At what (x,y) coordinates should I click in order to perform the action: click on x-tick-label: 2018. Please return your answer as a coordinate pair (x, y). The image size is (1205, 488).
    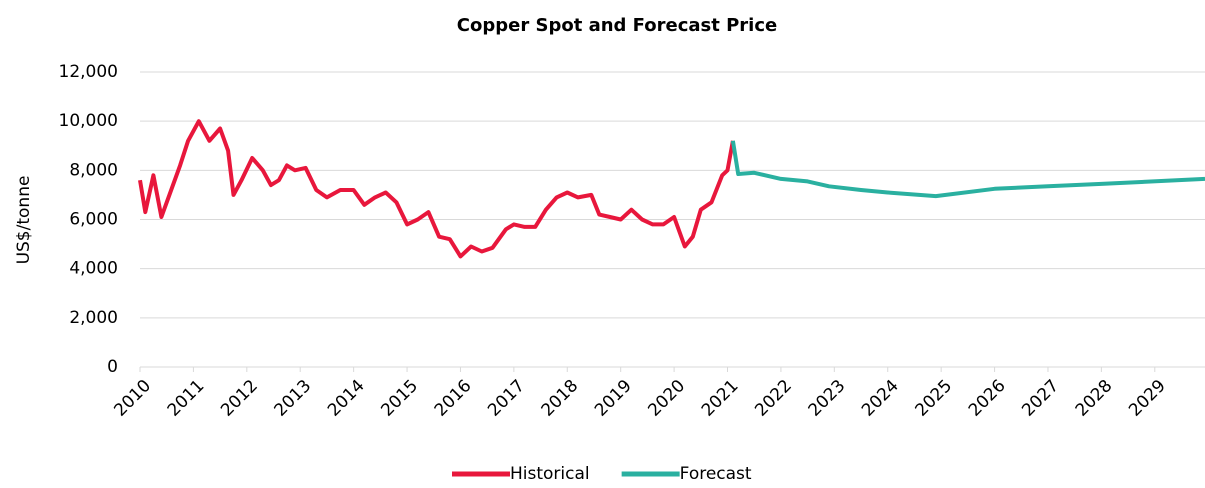
    Looking at the image, I should click on (560, 398).